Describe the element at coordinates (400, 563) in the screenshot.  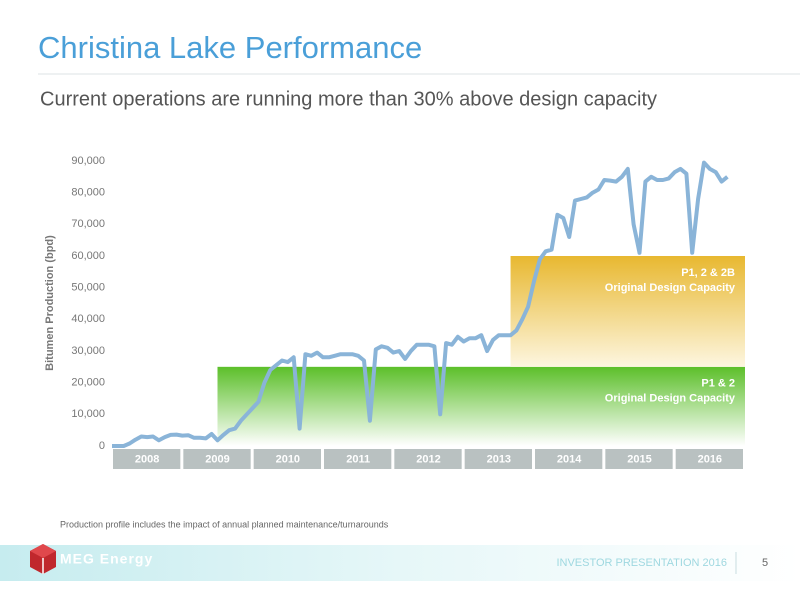
I see `footer-band` at that location.